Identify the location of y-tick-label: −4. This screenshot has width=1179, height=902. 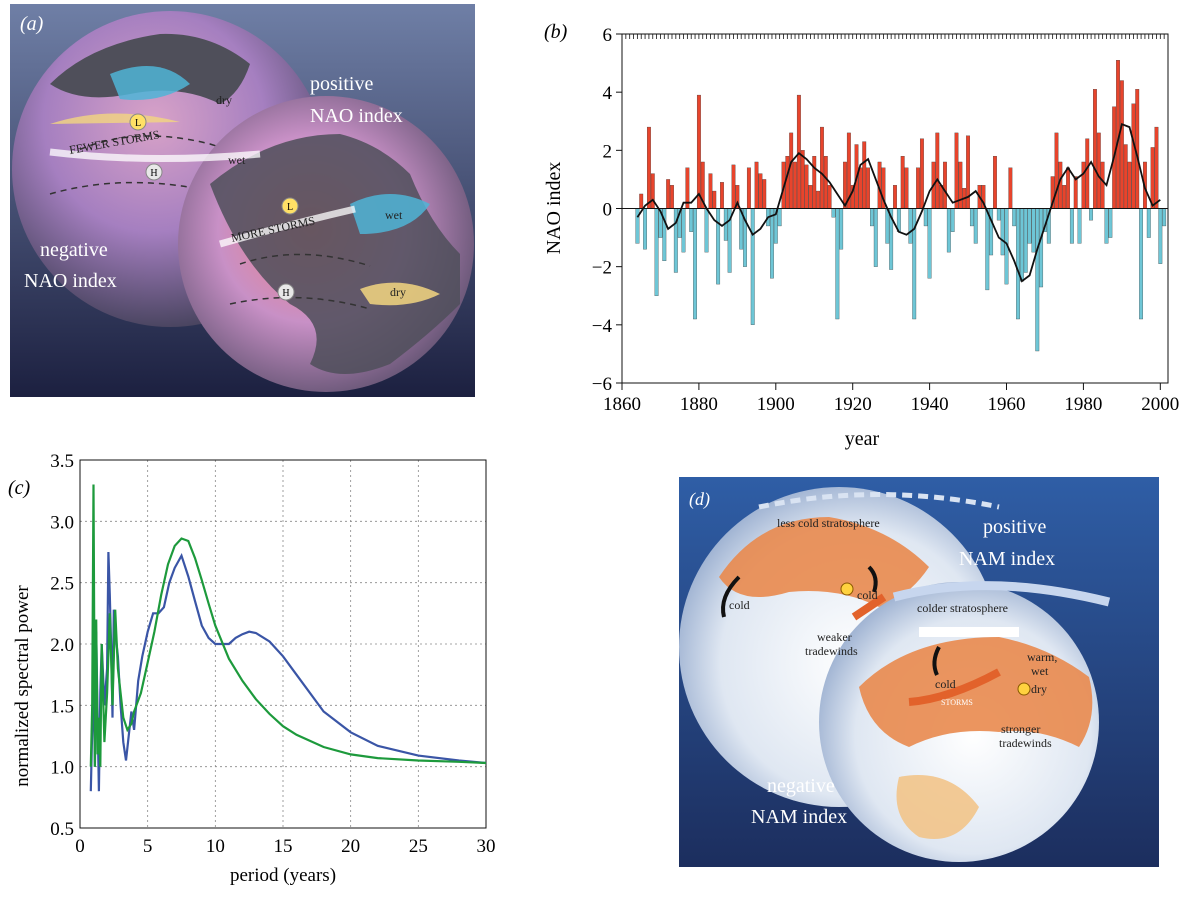
(602, 326).